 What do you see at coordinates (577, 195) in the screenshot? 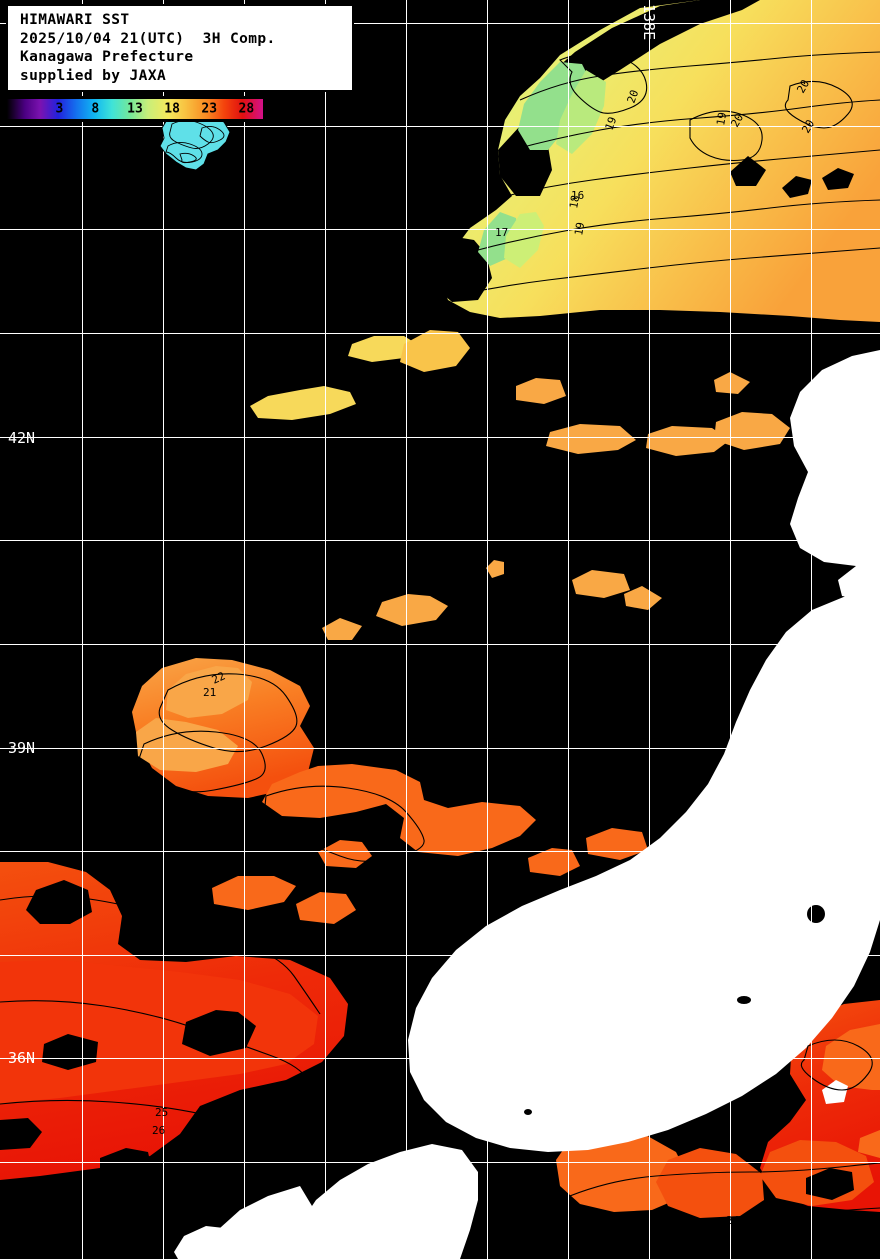
I see `svg-text: 16` at bounding box center [577, 195].